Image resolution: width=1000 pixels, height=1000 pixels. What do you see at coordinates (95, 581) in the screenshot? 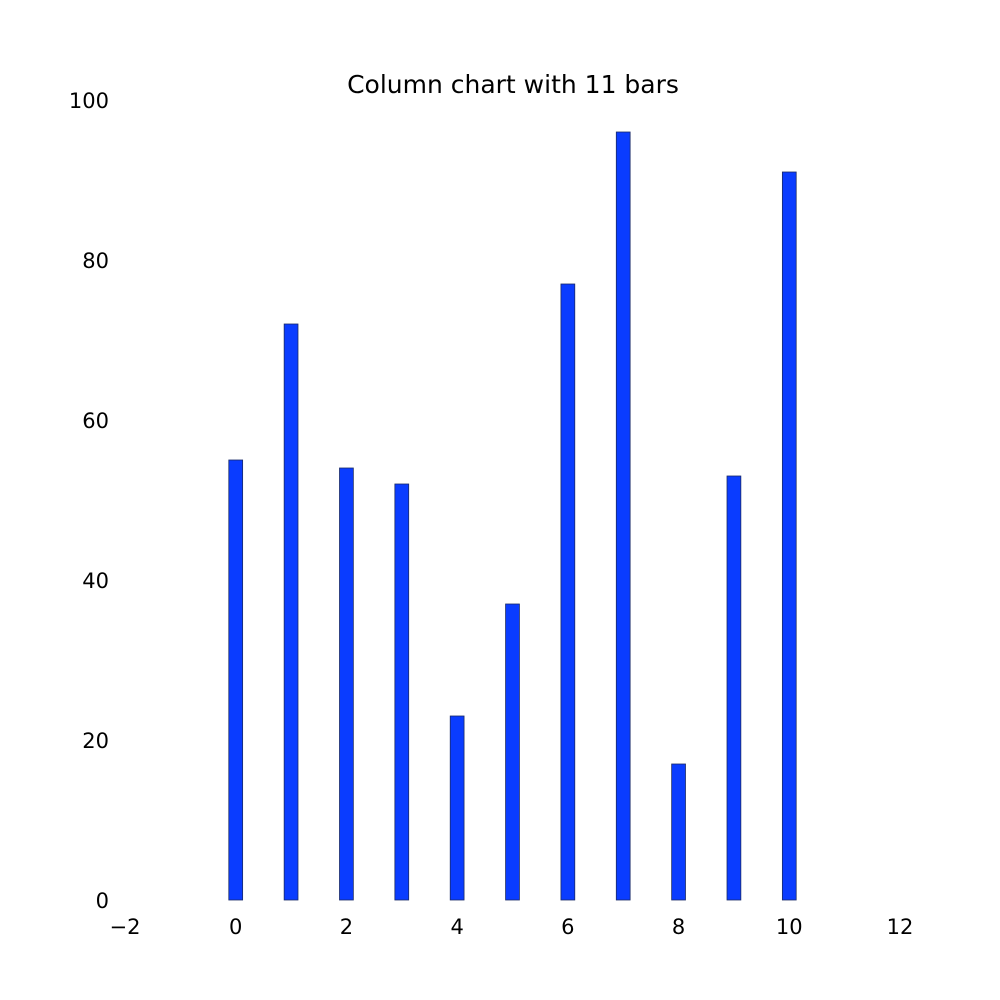
I see `y-tick-label: 40` at bounding box center [95, 581].